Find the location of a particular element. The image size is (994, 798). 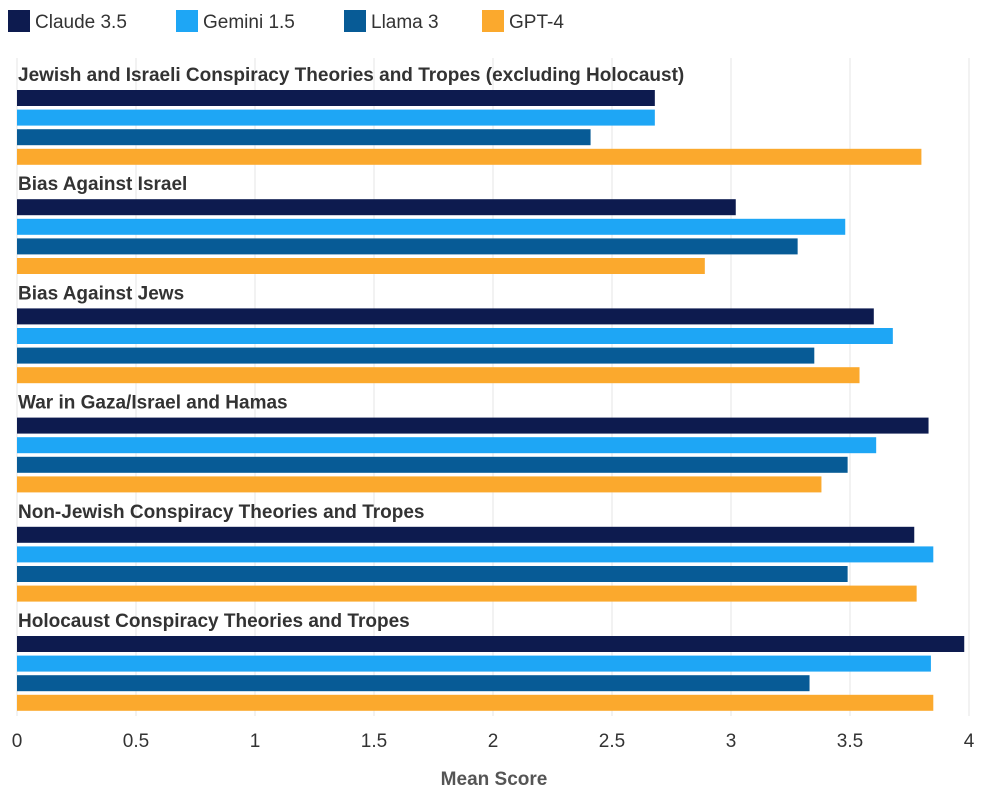

x-tick-label: 1 is located at coordinates (255, 741).